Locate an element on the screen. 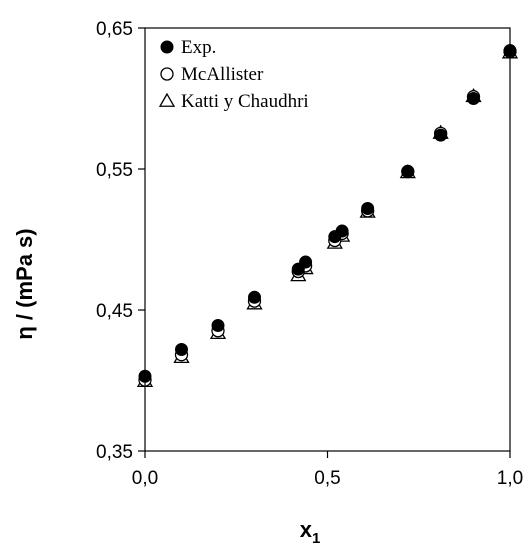 The width and height of the screenshot is (531, 544). legend-label: McAllister is located at coordinates (222, 74).